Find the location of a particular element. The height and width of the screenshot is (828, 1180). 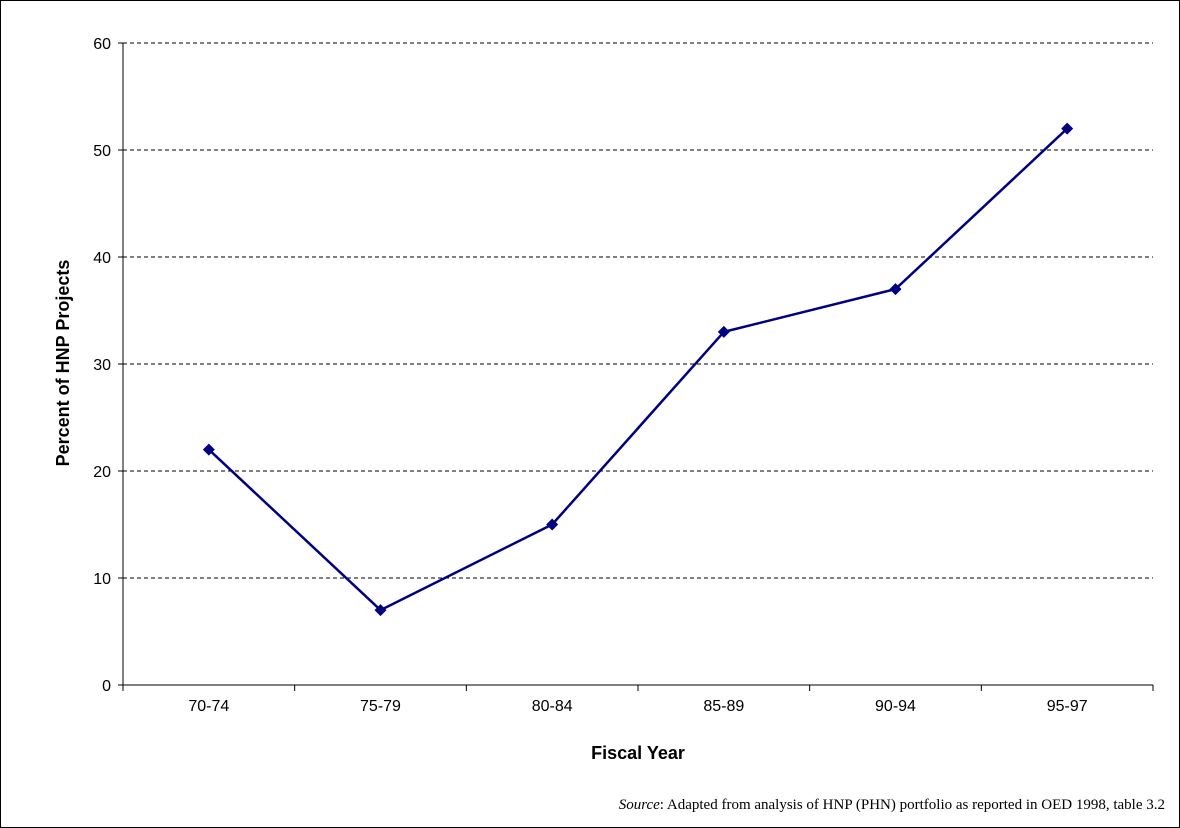

y-tick-label: 10 is located at coordinates (102, 579).